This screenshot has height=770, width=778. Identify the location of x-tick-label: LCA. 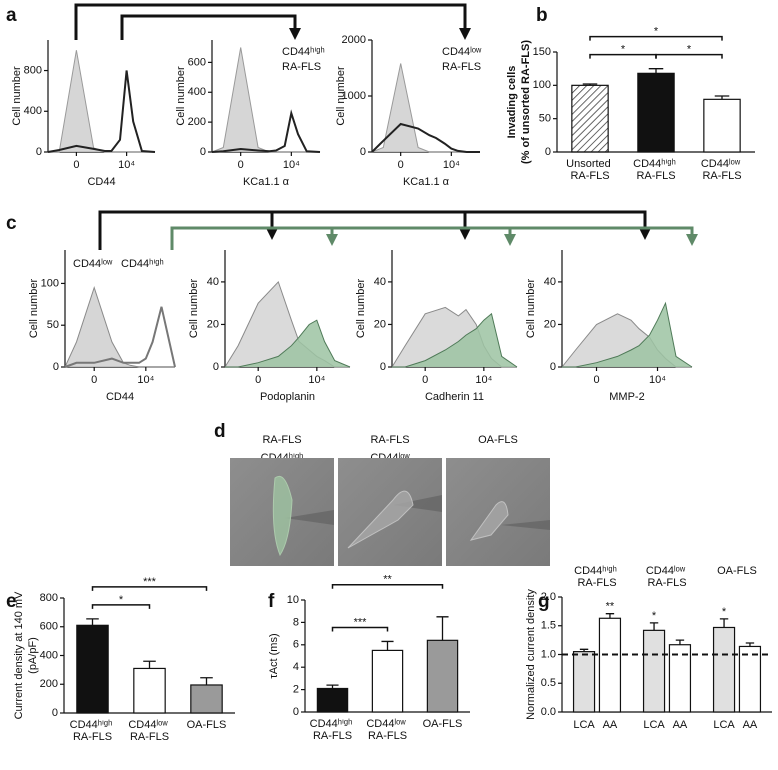
(654, 725).